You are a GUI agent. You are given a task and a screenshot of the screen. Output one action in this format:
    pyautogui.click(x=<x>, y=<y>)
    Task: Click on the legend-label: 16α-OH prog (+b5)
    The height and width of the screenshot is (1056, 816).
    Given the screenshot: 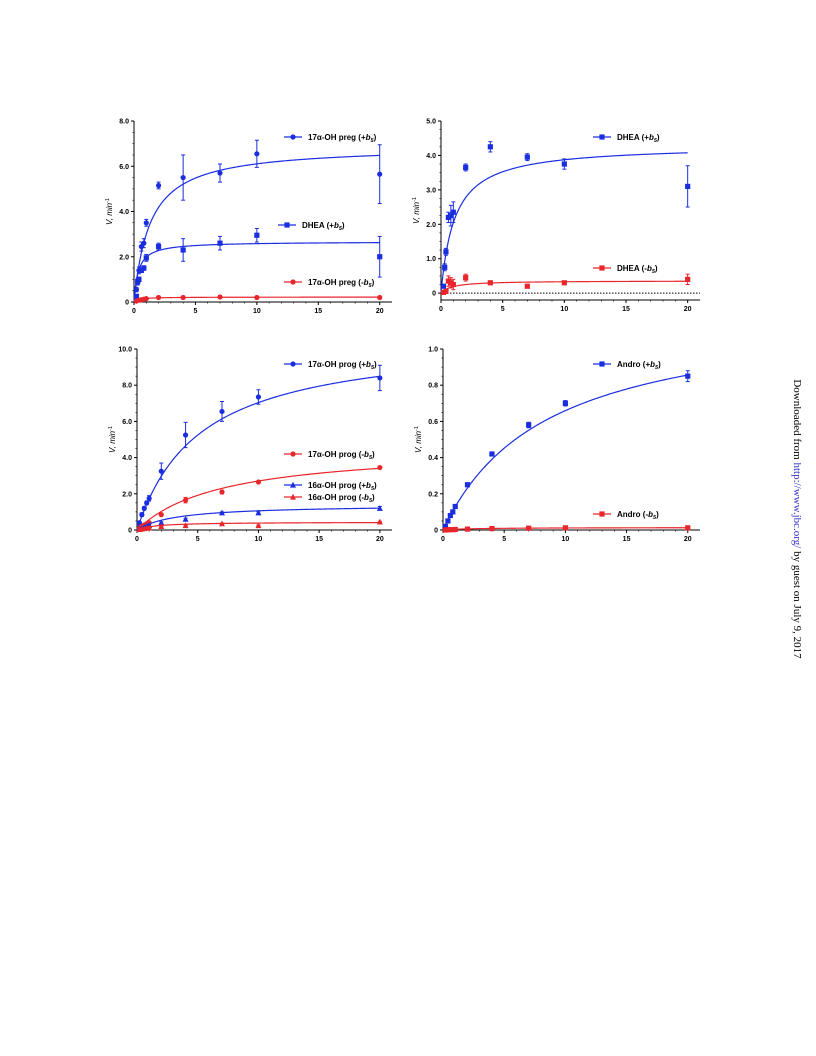 What is the action you would take?
    pyautogui.click(x=342, y=486)
    